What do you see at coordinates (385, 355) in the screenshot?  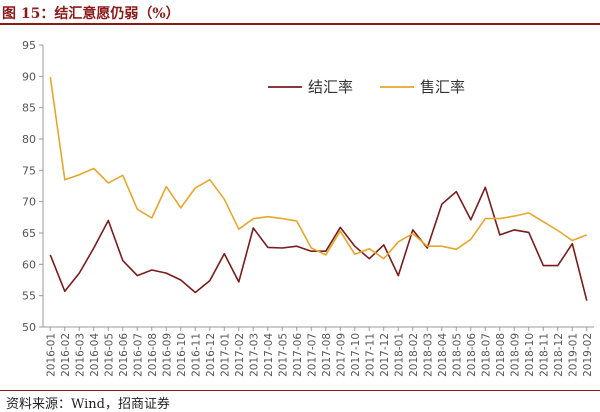 I see `x-tick-label: 2017-12` at bounding box center [385, 355].